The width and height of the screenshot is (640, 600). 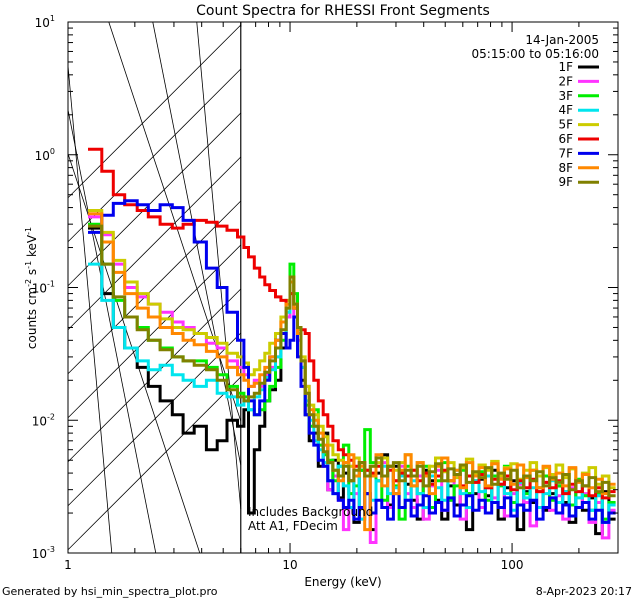 What do you see at coordinates (565, 139) in the screenshot?
I see `legend-label-6F: 6F` at bounding box center [565, 139].